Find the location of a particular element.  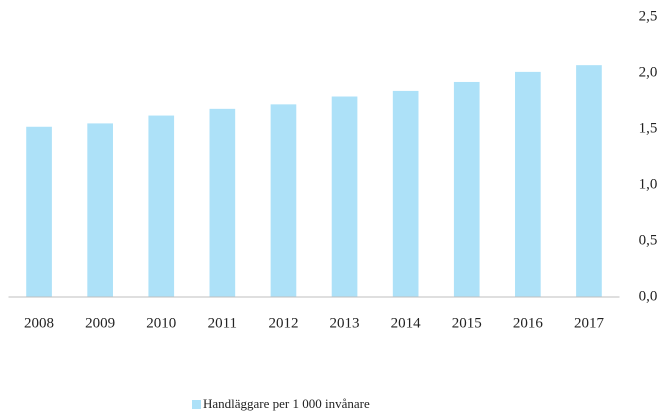

y-tick-label: 2,5 is located at coordinates (648, 16).